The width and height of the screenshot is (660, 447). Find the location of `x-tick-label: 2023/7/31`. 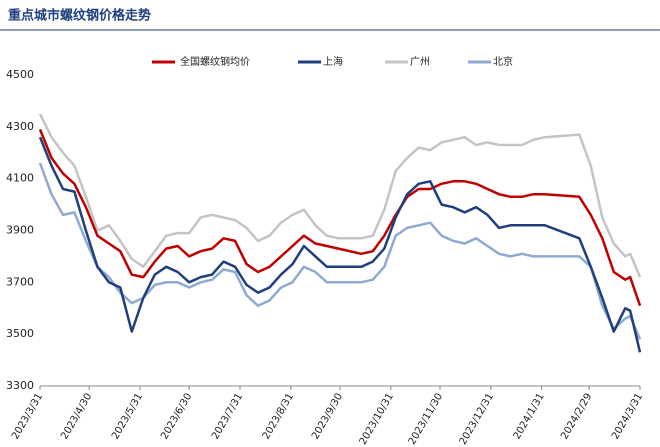

x-tick-label: 2023/7/31 is located at coordinates (227, 417).